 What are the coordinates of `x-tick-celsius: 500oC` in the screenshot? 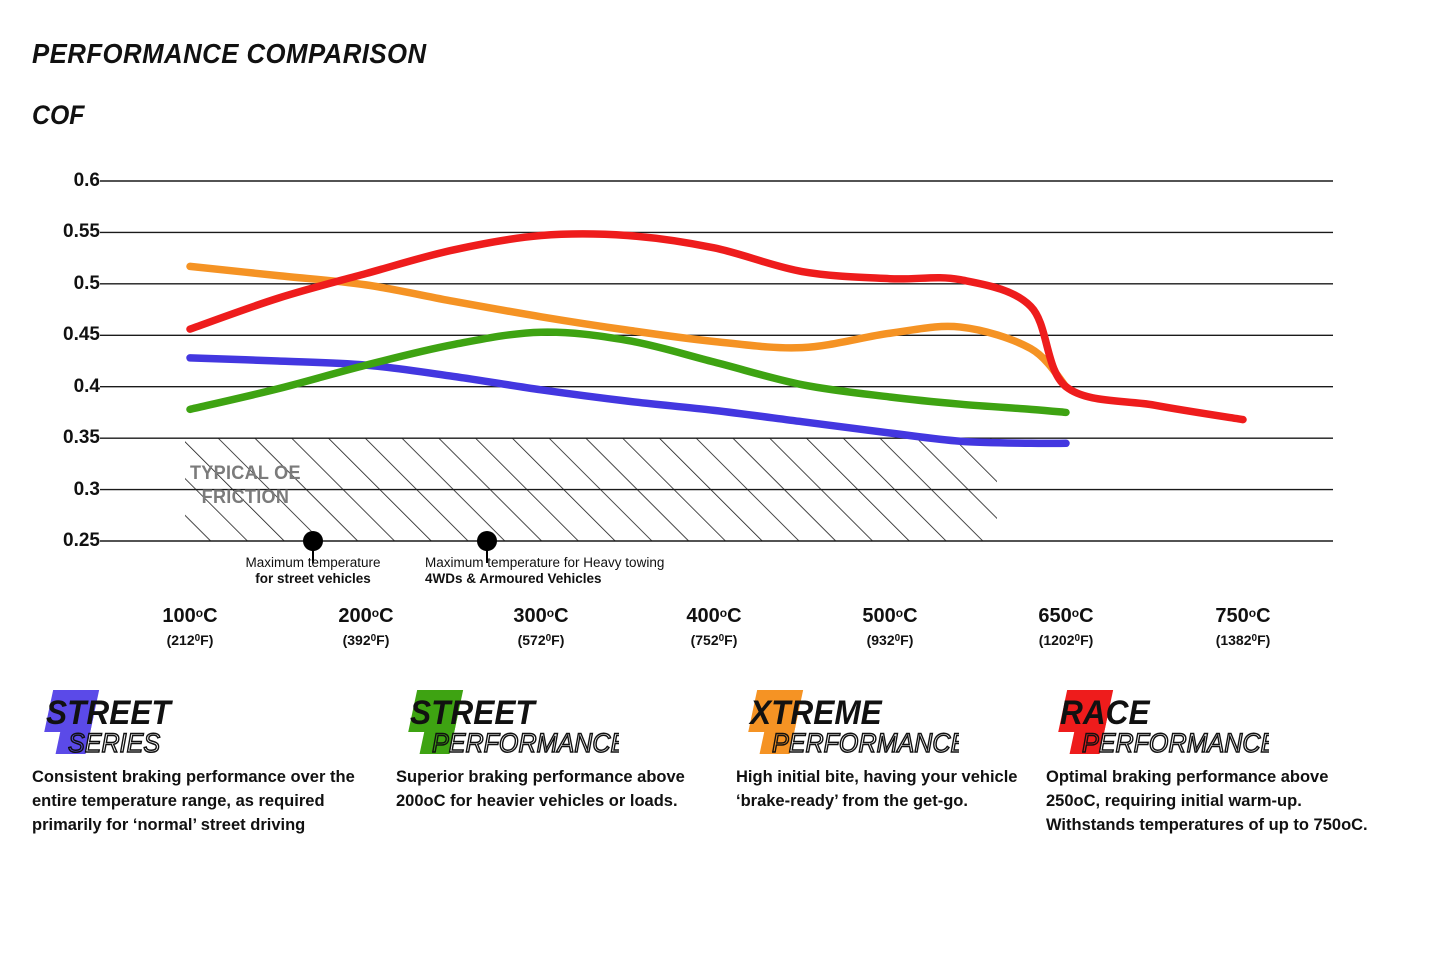 It's located at (890, 616).